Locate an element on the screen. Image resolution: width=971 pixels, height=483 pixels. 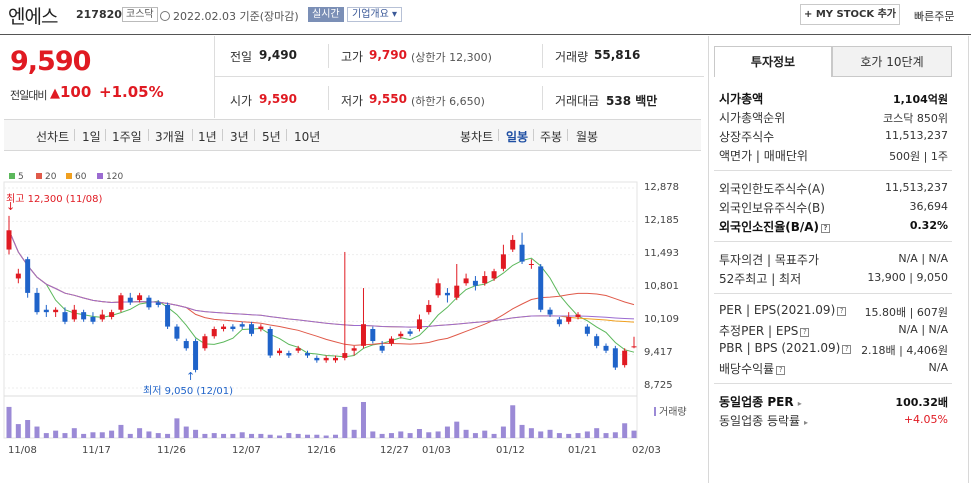
pbr-label: PBR | BPS (2021.09)? is located at coordinates (785, 348).